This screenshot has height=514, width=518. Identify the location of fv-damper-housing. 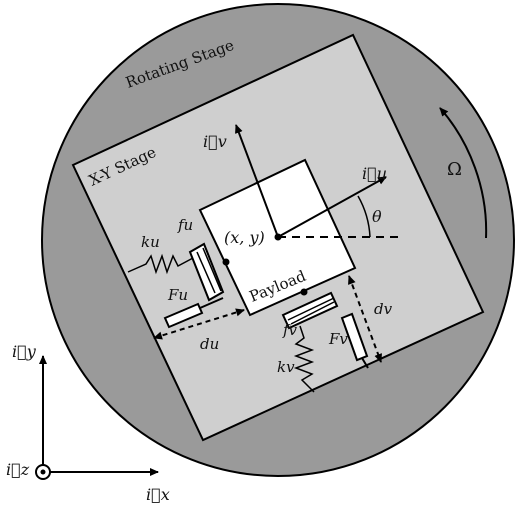
(310, 310).